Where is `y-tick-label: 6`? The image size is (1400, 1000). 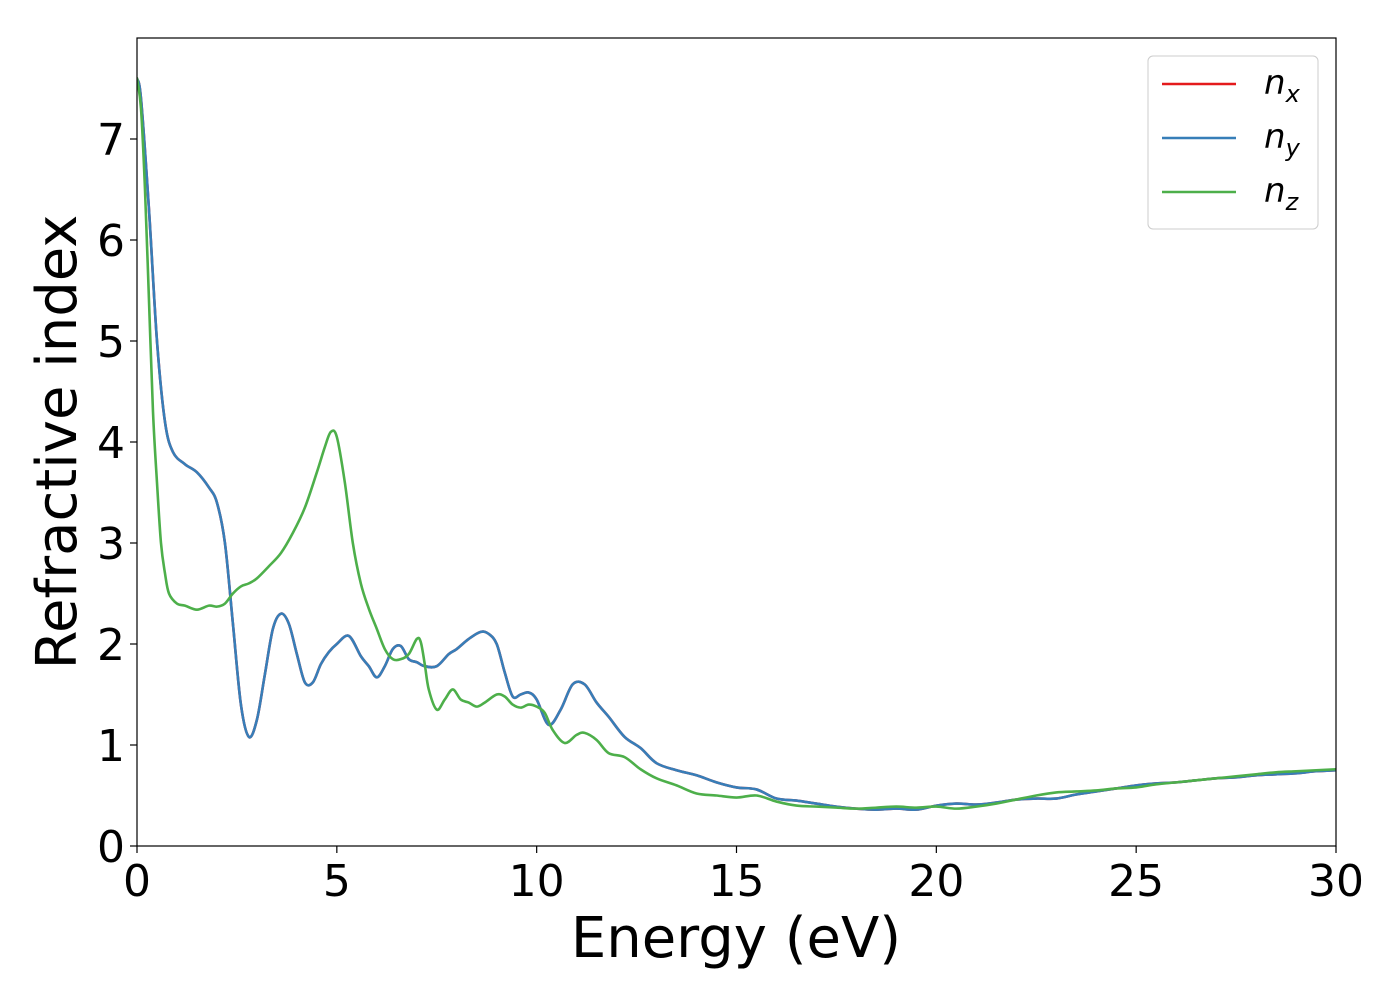 y-tick-label: 6 is located at coordinates (111, 241).